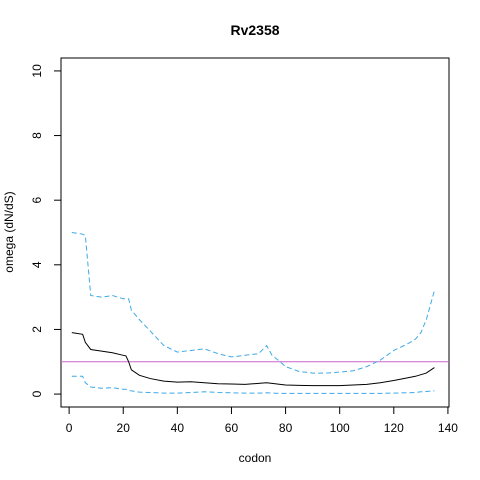  What do you see at coordinates (69, 428) in the screenshot?
I see `x-tick-label: 0` at bounding box center [69, 428].